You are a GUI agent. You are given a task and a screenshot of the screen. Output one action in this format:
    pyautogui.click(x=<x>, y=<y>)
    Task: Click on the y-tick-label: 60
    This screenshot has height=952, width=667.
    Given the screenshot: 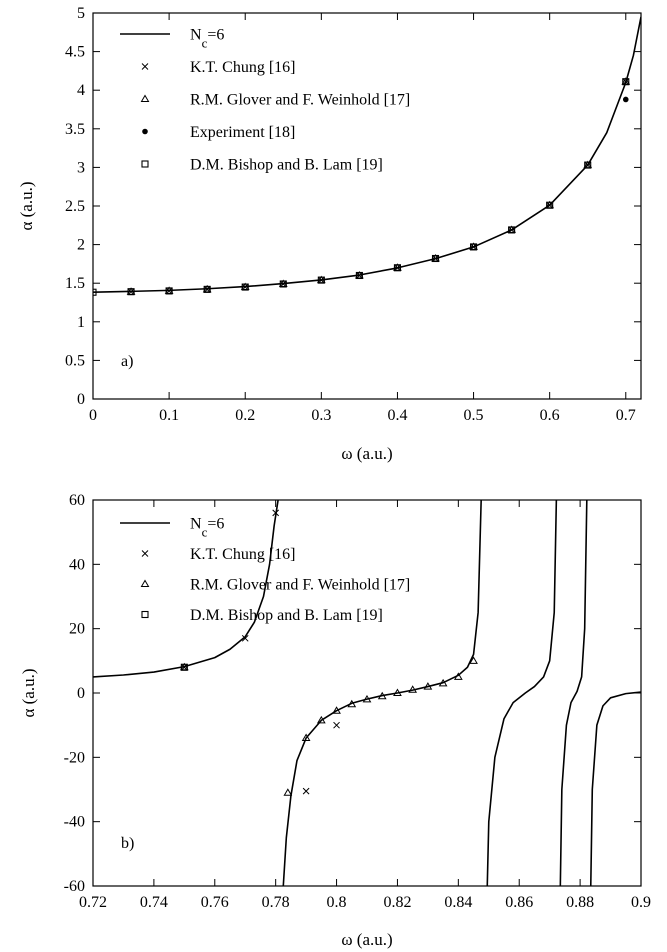 What is the action you would take?
    pyautogui.click(x=77, y=500)
    